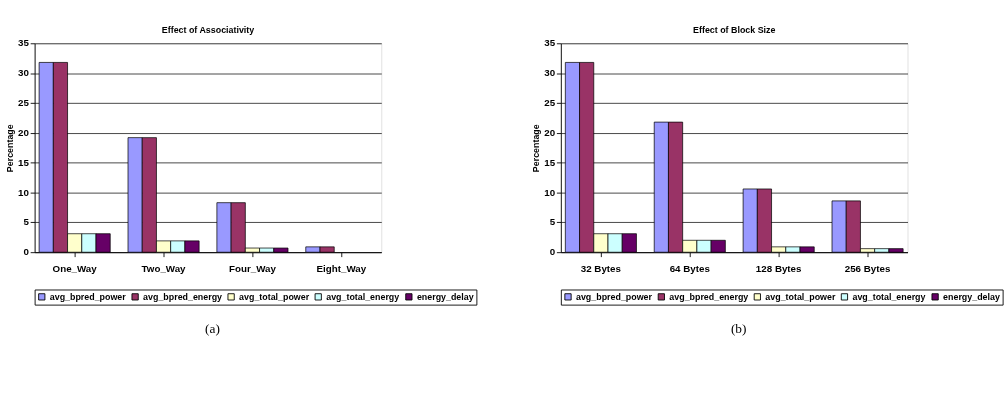 This screenshot has width=1008, height=417. Describe the element at coordinates (734, 29) in the screenshot. I see `chart-title: Effect of Block Size` at that location.